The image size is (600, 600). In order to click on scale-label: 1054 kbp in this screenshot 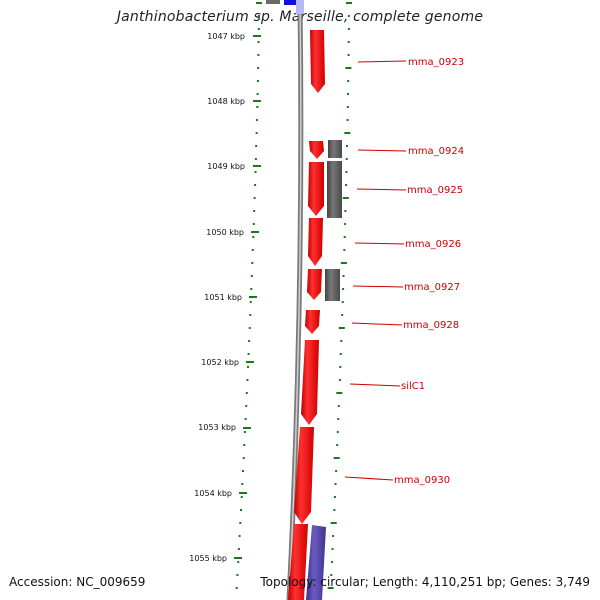, I will do `click(213, 493)`.